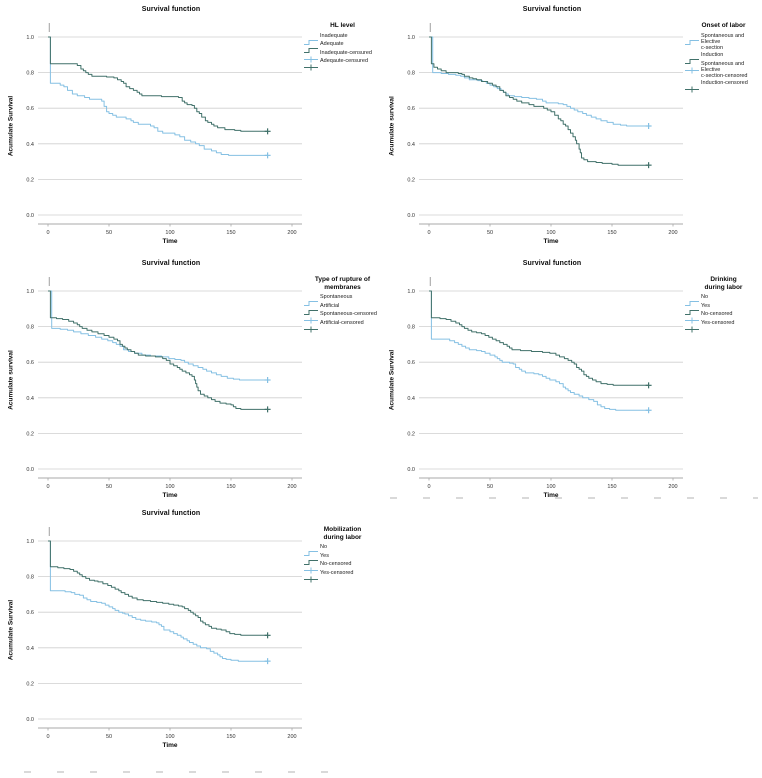  What do you see at coordinates (342, 283) in the screenshot?
I see `legend-title: Type of rupture of membranes` at bounding box center [342, 283].